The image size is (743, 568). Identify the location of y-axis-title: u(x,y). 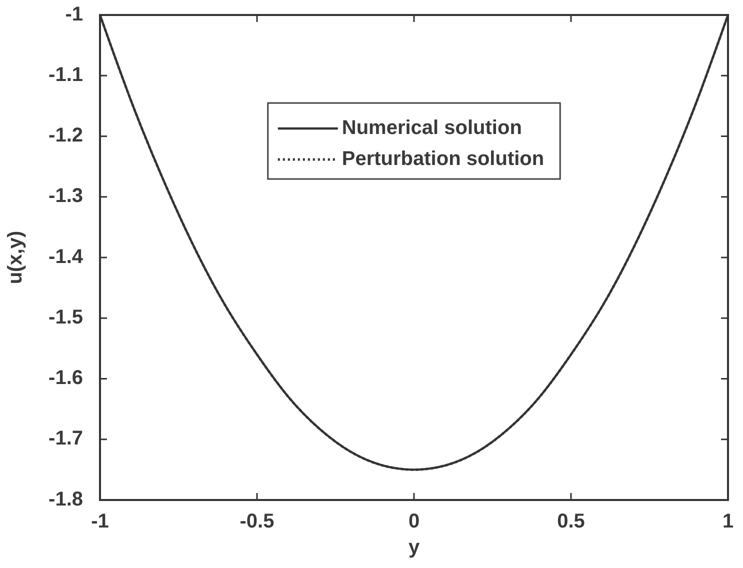
(15, 257).